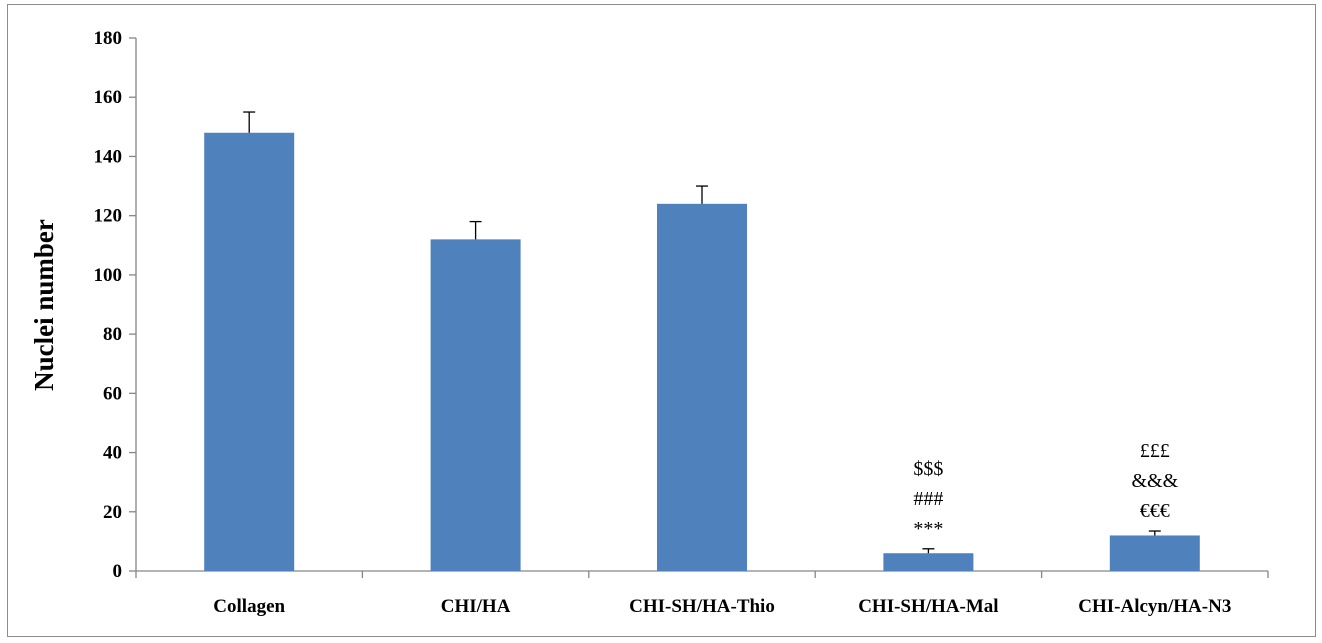  Describe the element at coordinates (108, 156) in the screenshot. I see `y-tick-label: 140` at that location.